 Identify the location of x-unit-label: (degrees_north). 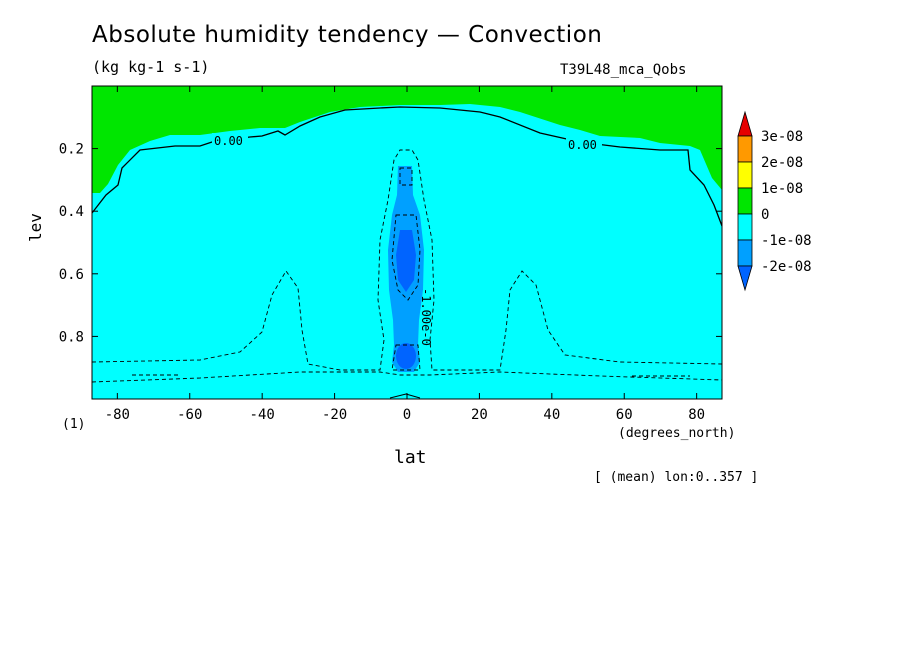
(677, 433).